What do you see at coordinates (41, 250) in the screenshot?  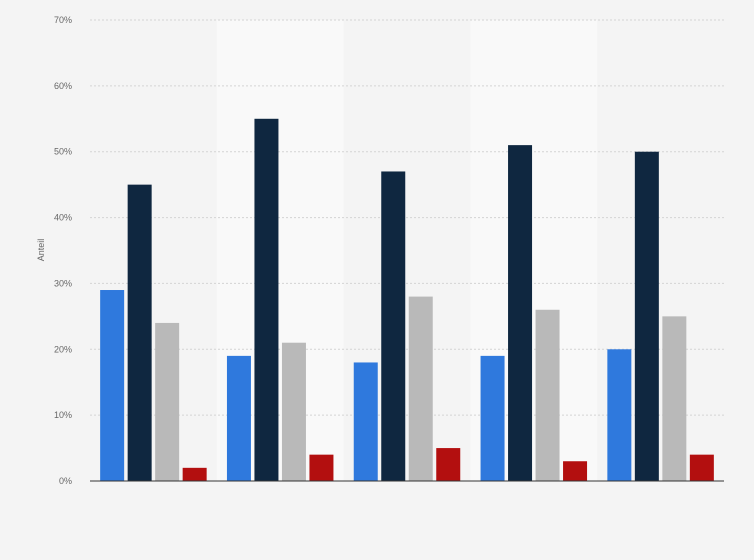 I see `y-axis-title: Anteil` at bounding box center [41, 250].